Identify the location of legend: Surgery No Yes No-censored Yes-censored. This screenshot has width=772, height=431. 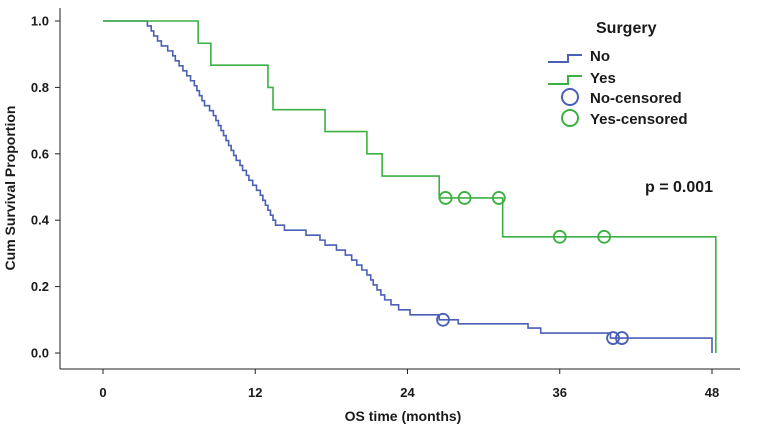
(618, 74).